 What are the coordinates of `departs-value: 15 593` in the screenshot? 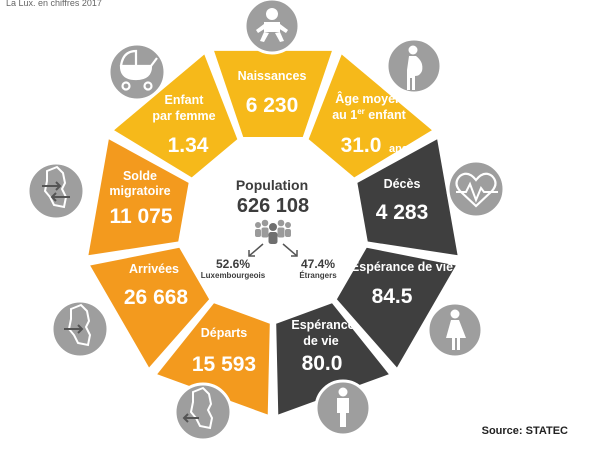 It's located at (224, 364).